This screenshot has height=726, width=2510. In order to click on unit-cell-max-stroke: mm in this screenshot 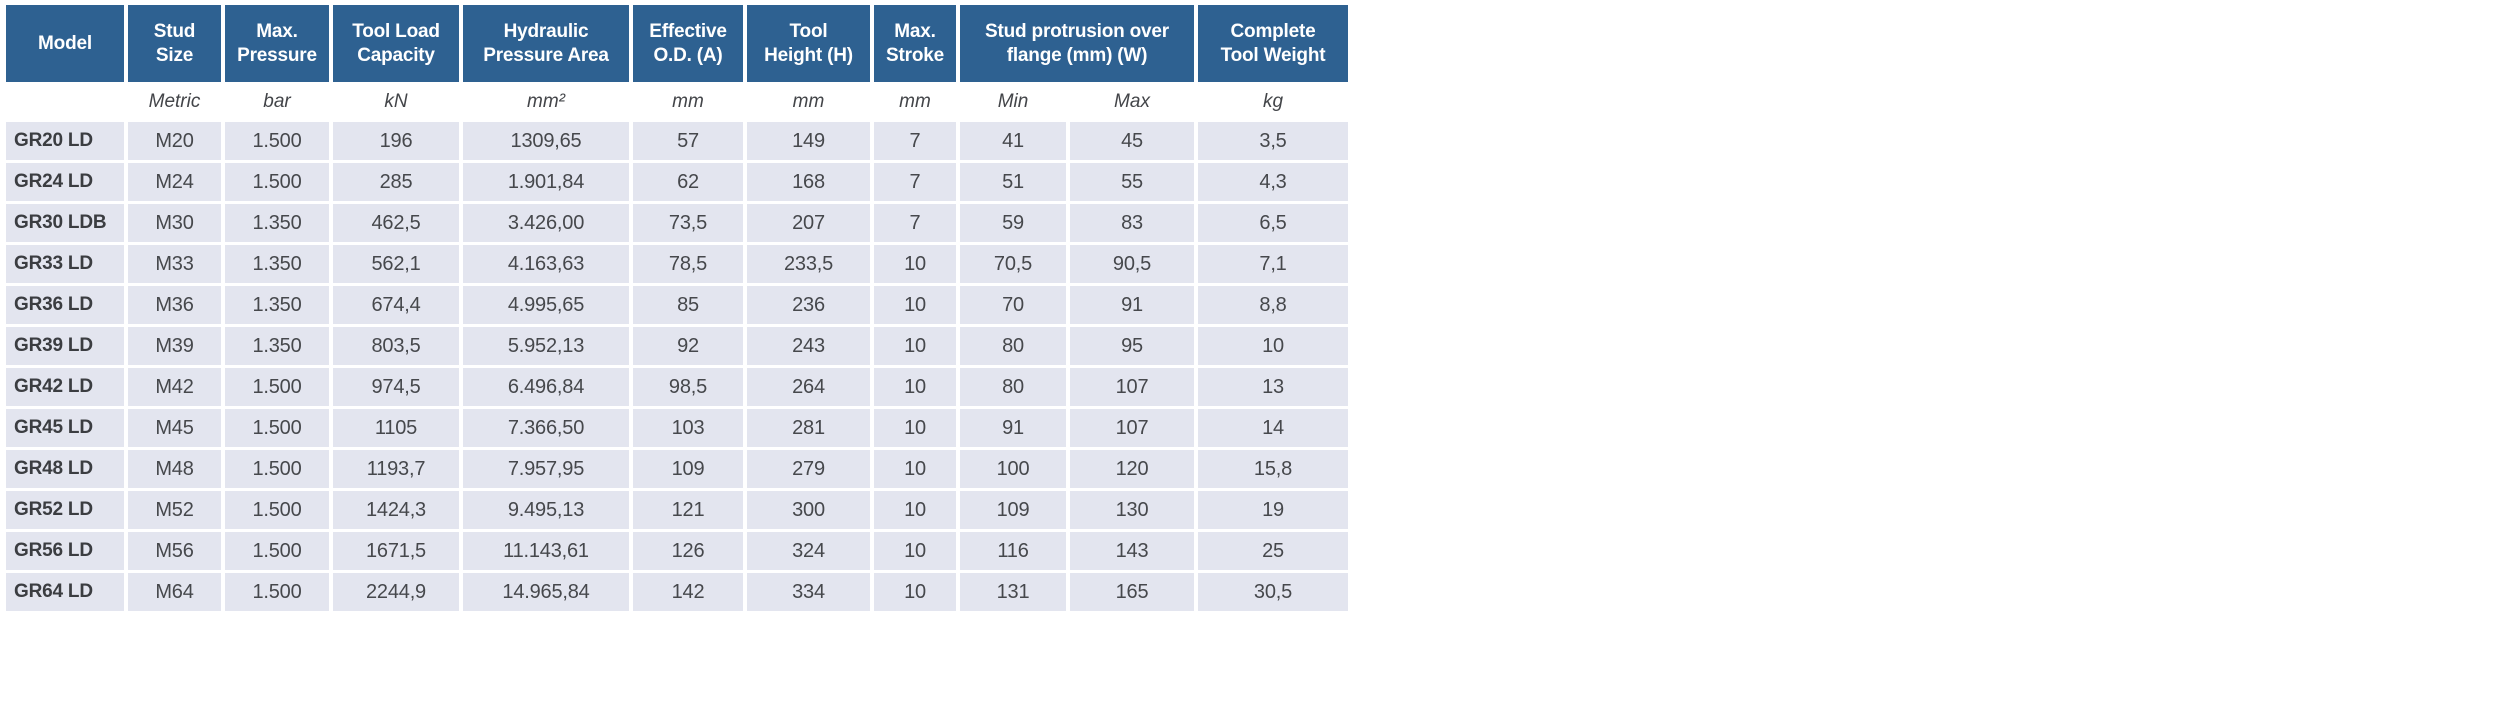, I will do `click(915, 102)`.